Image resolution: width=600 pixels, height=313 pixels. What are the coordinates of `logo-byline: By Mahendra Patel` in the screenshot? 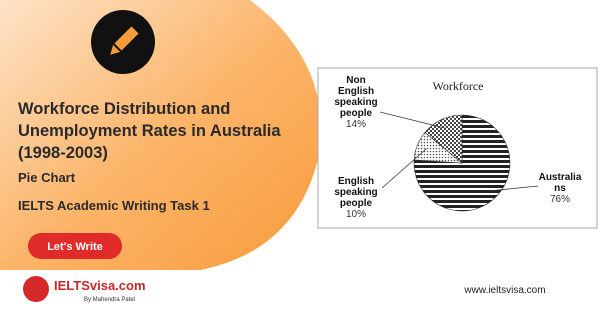 It's located at (109, 300).